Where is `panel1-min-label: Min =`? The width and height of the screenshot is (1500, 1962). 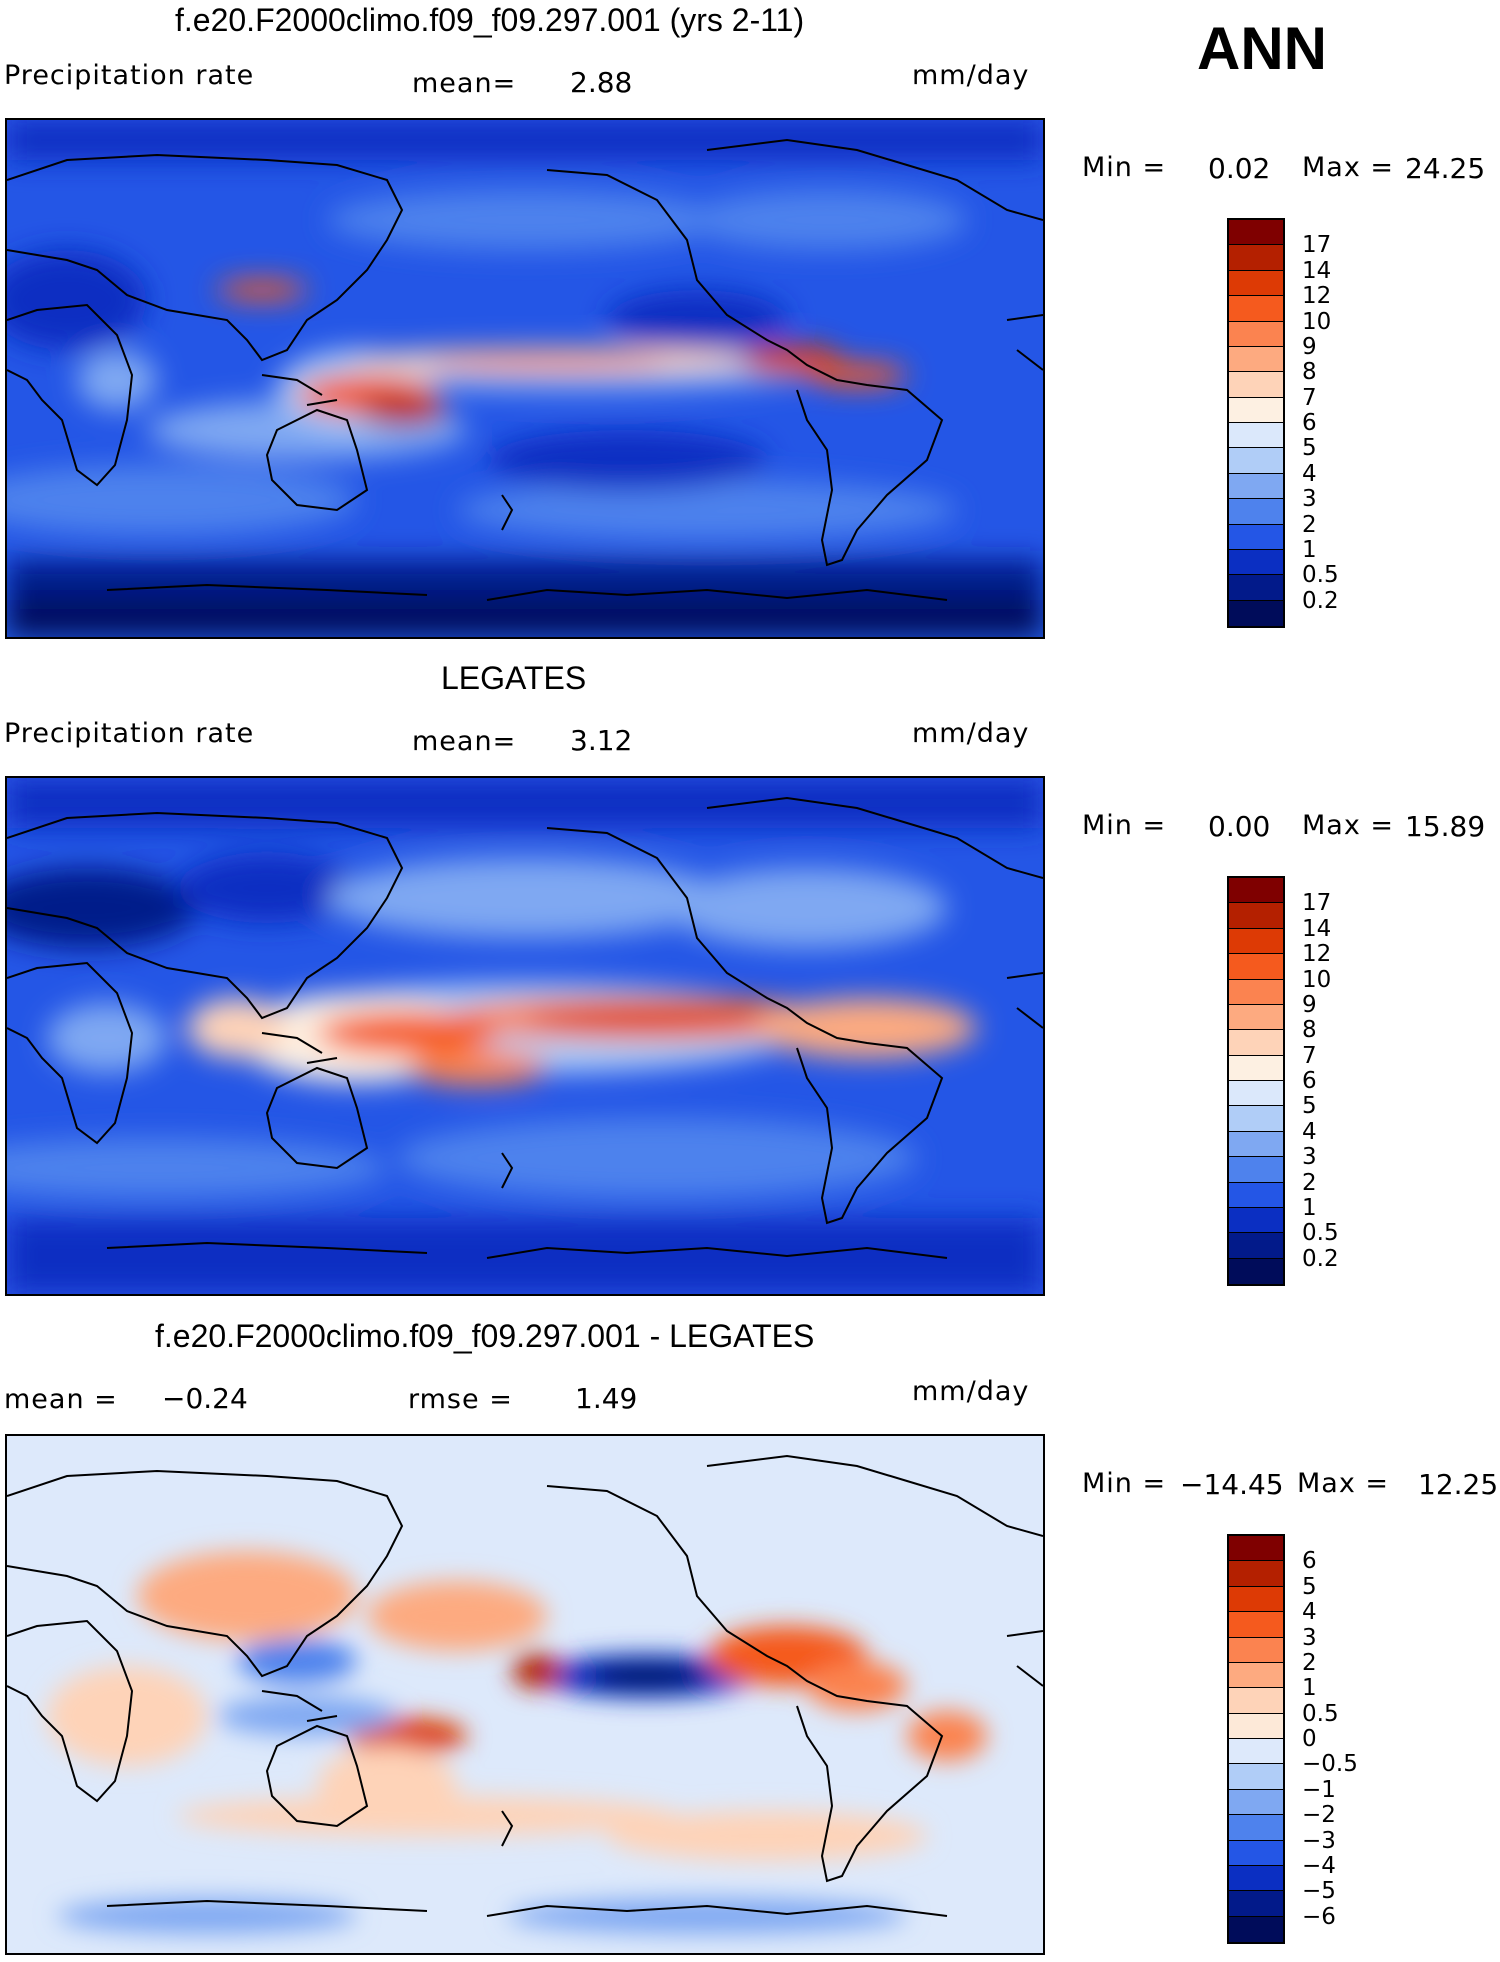 panel1-min-label: Min = is located at coordinates (1124, 167).